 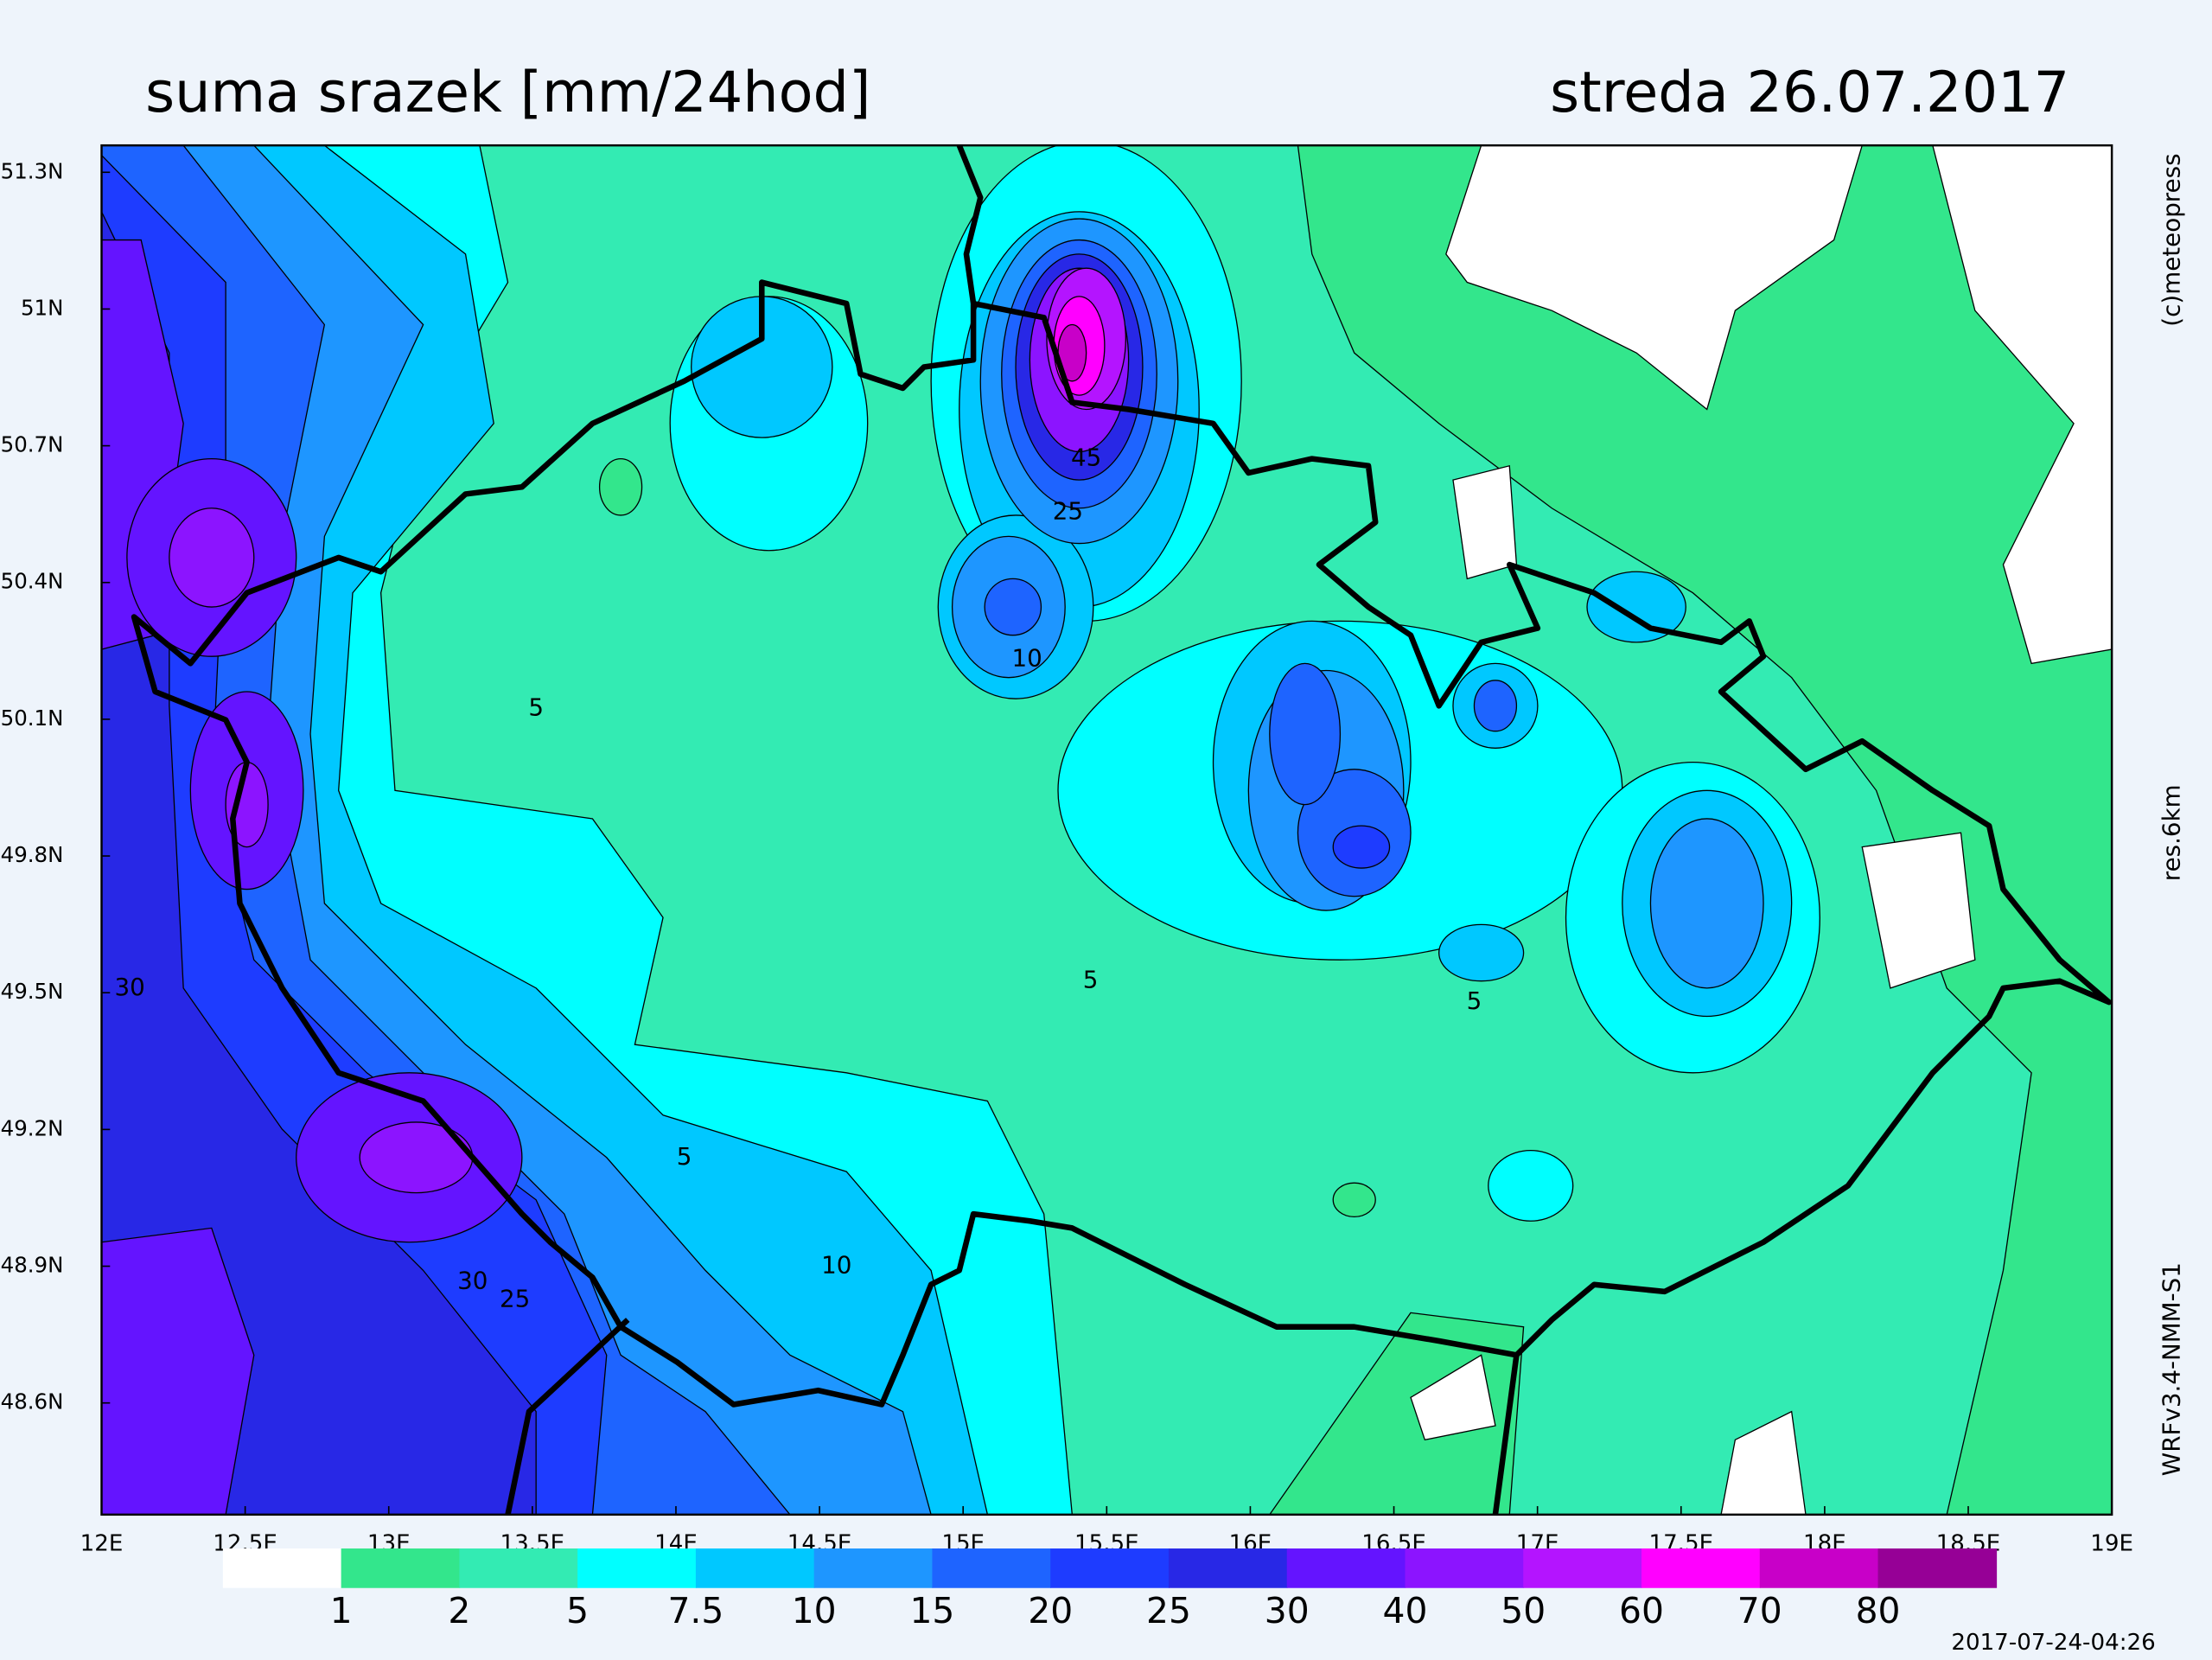 What do you see at coordinates (32, 854) in the screenshot?
I see `y-tick-label: 49.8N` at bounding box center [32, 854].